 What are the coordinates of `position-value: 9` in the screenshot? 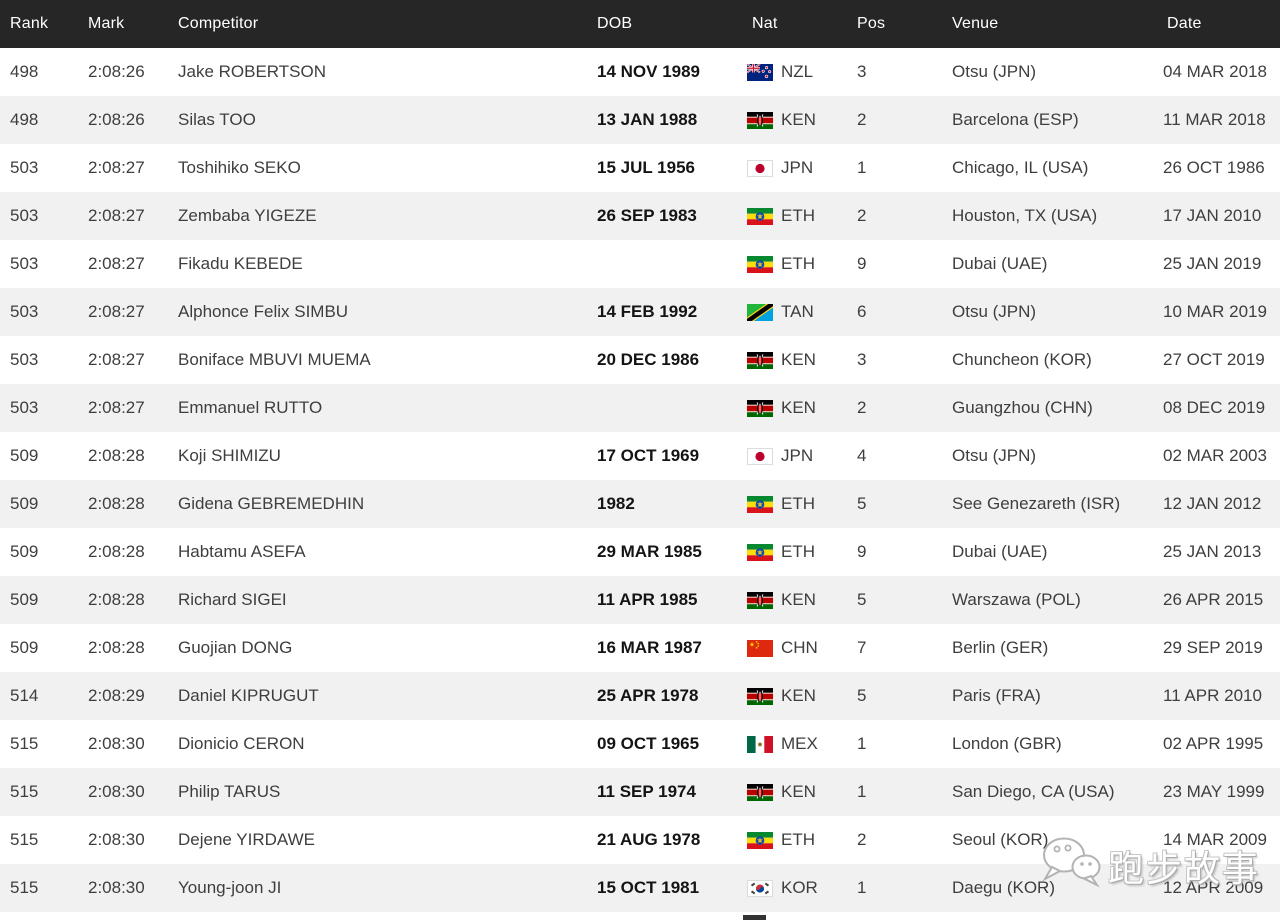 It's located at (862, 263).